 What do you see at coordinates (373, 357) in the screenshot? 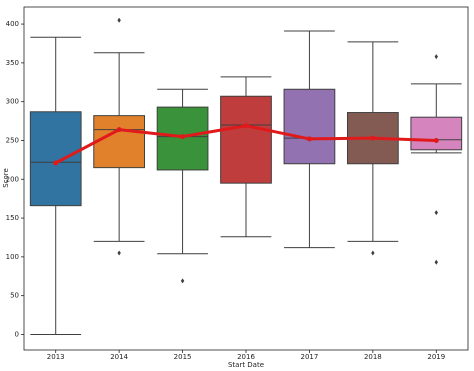
I see `x-tick-label: 2018` at bounding box center [373, 357].